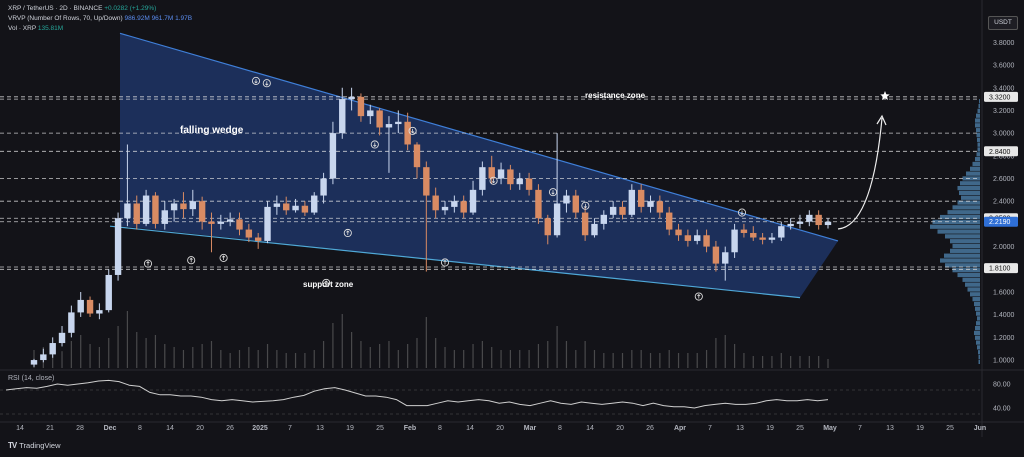 This screenshot has height=457, width=1024. Describe the element at coordinates (800, 428) in the screenshot. I see `time-tick-label: 25` at that location.